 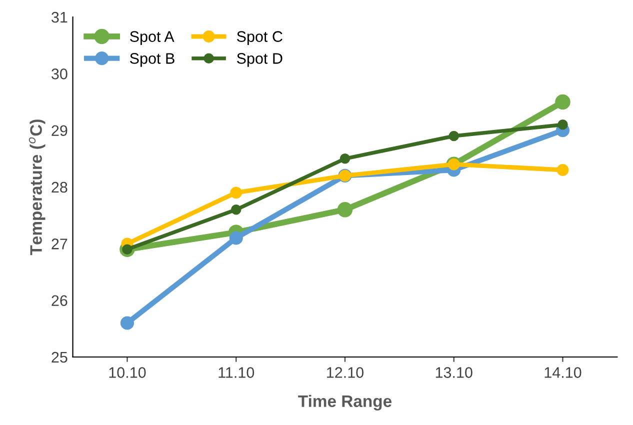 What do you see at coordinates (60, 130) in the screenshot?
I see `y-tick-label: 29` at bounding box center [60, 130].